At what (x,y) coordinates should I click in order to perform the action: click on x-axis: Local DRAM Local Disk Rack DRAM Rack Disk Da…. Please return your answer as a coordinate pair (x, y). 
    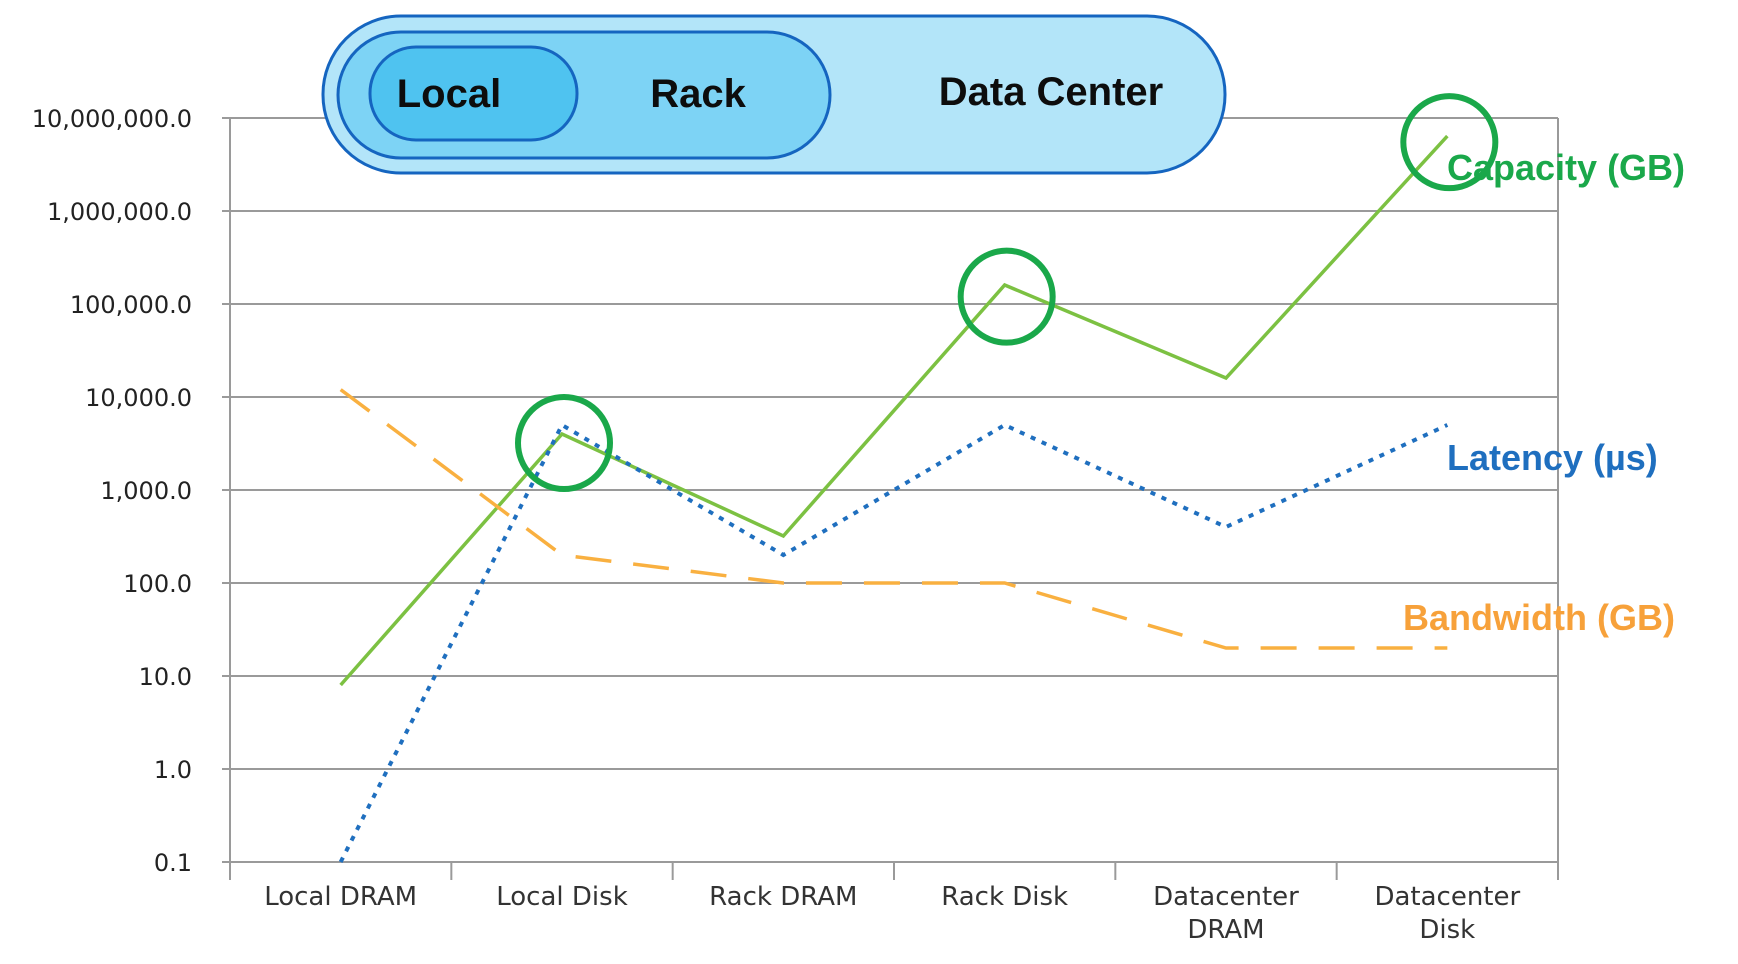
    Looking at the image, I should click on (894, 903).